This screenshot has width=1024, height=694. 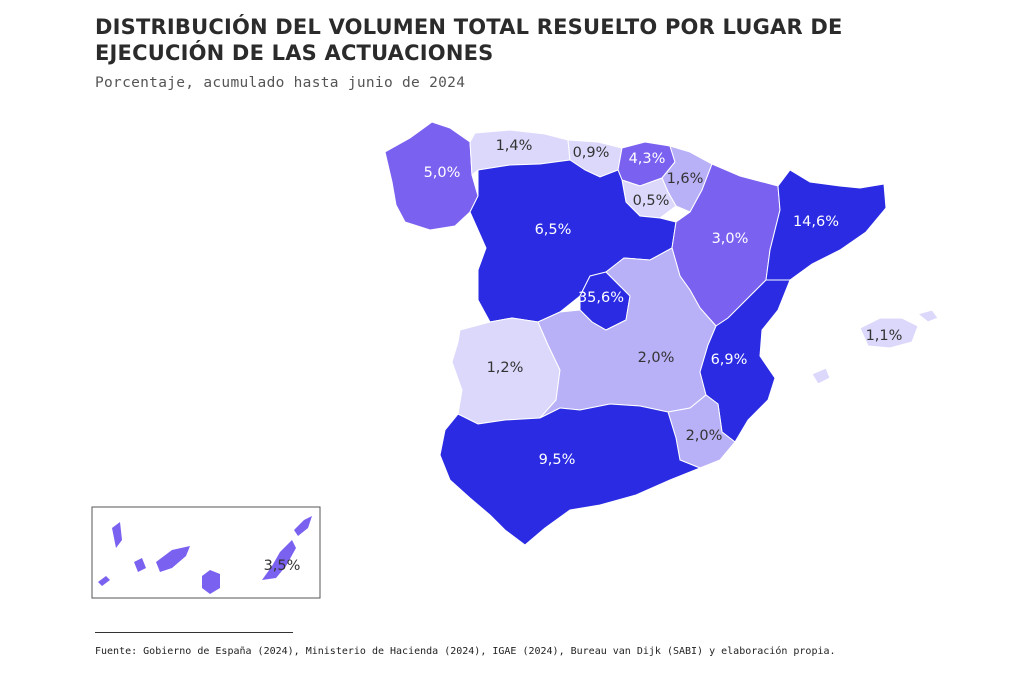 What do you see at coordinates (553, 230) in the screenshot?
I see `label-castilla-leon: 6,5%` at bounding box center [553, 230].